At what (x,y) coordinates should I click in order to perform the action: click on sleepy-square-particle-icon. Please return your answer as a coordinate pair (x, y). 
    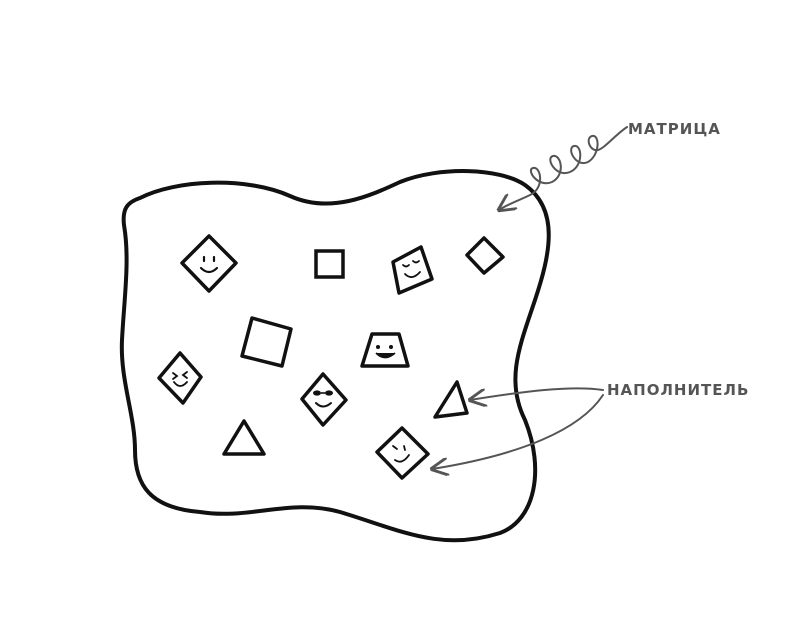
    Looking at the image, I should click on (412, 270).